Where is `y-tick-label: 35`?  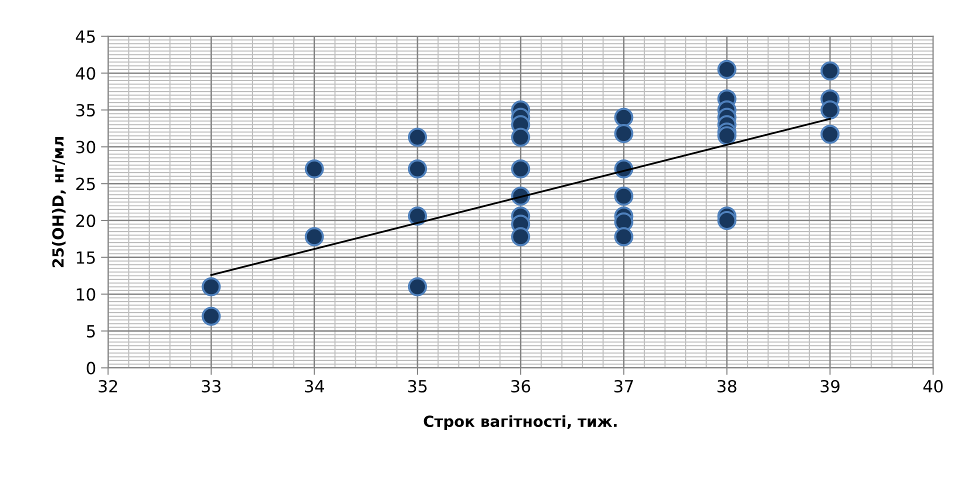
y-tick-label: 35 is located at coordinates (85, 110).